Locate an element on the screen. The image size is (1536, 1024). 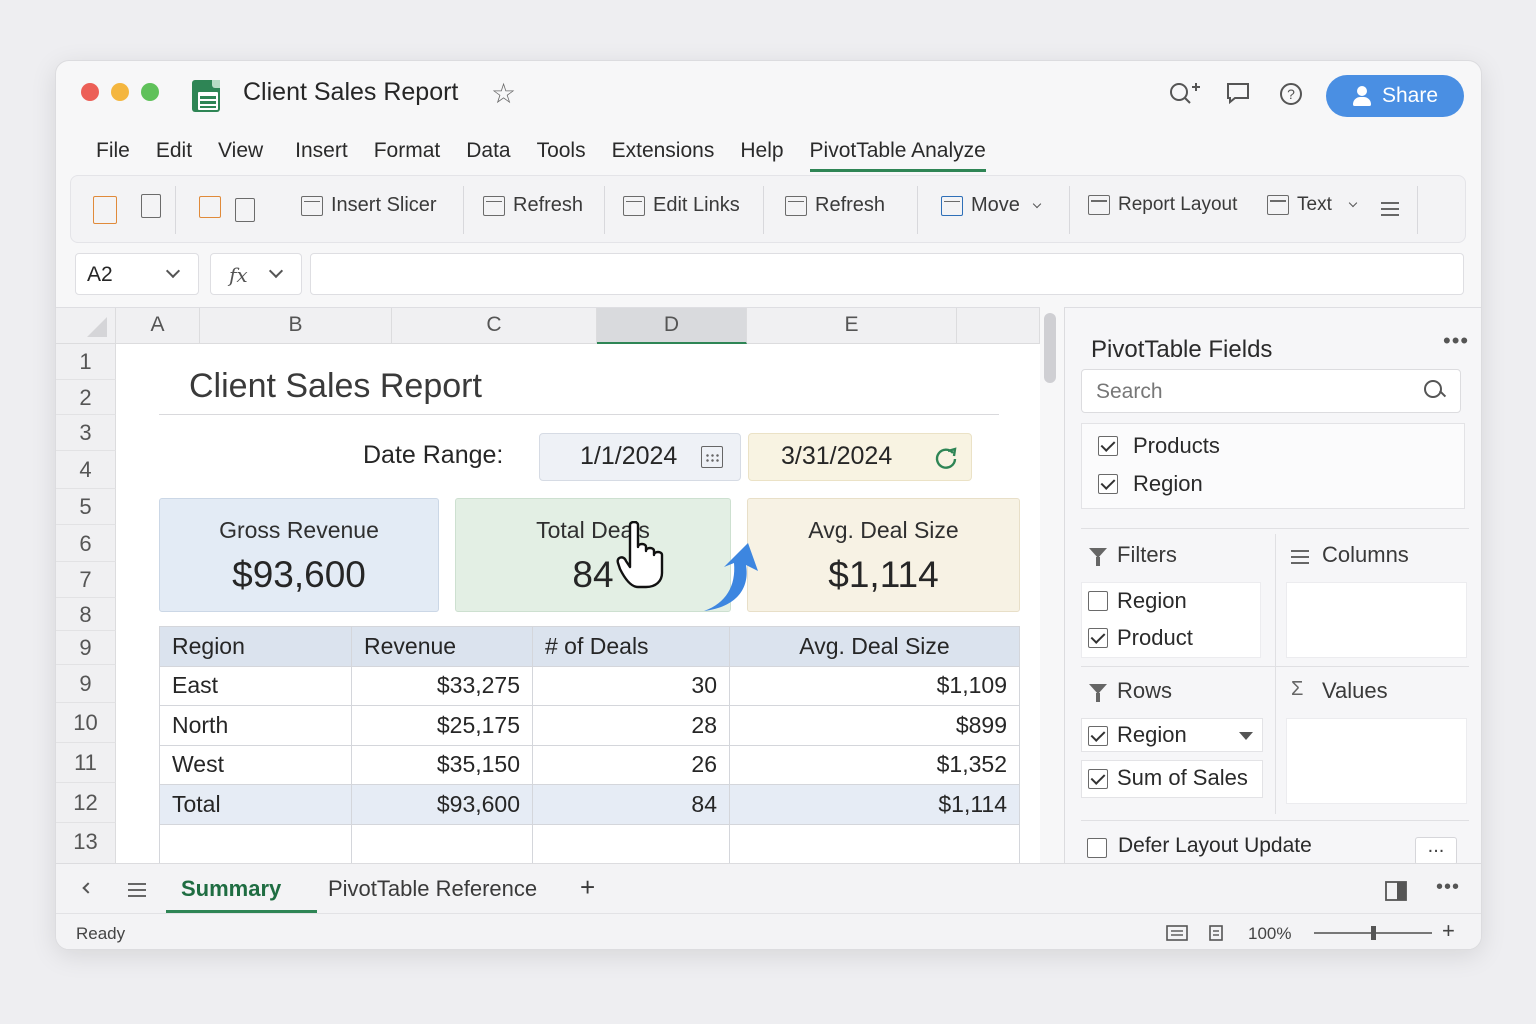
paste-icon is located at coordinates (105, 210).